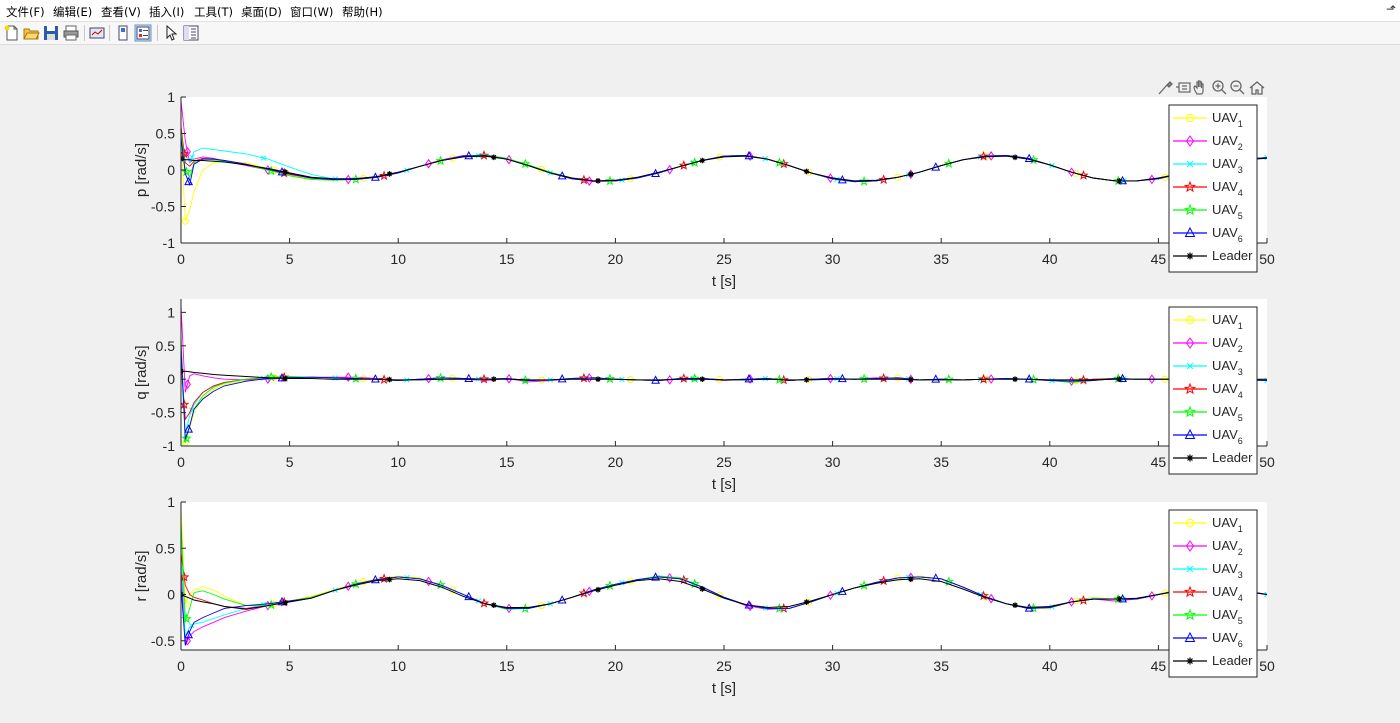  Describe the element at coordinates (171, 33) in the screenshot. I see `edit-plot-arrow-icon` at that location.